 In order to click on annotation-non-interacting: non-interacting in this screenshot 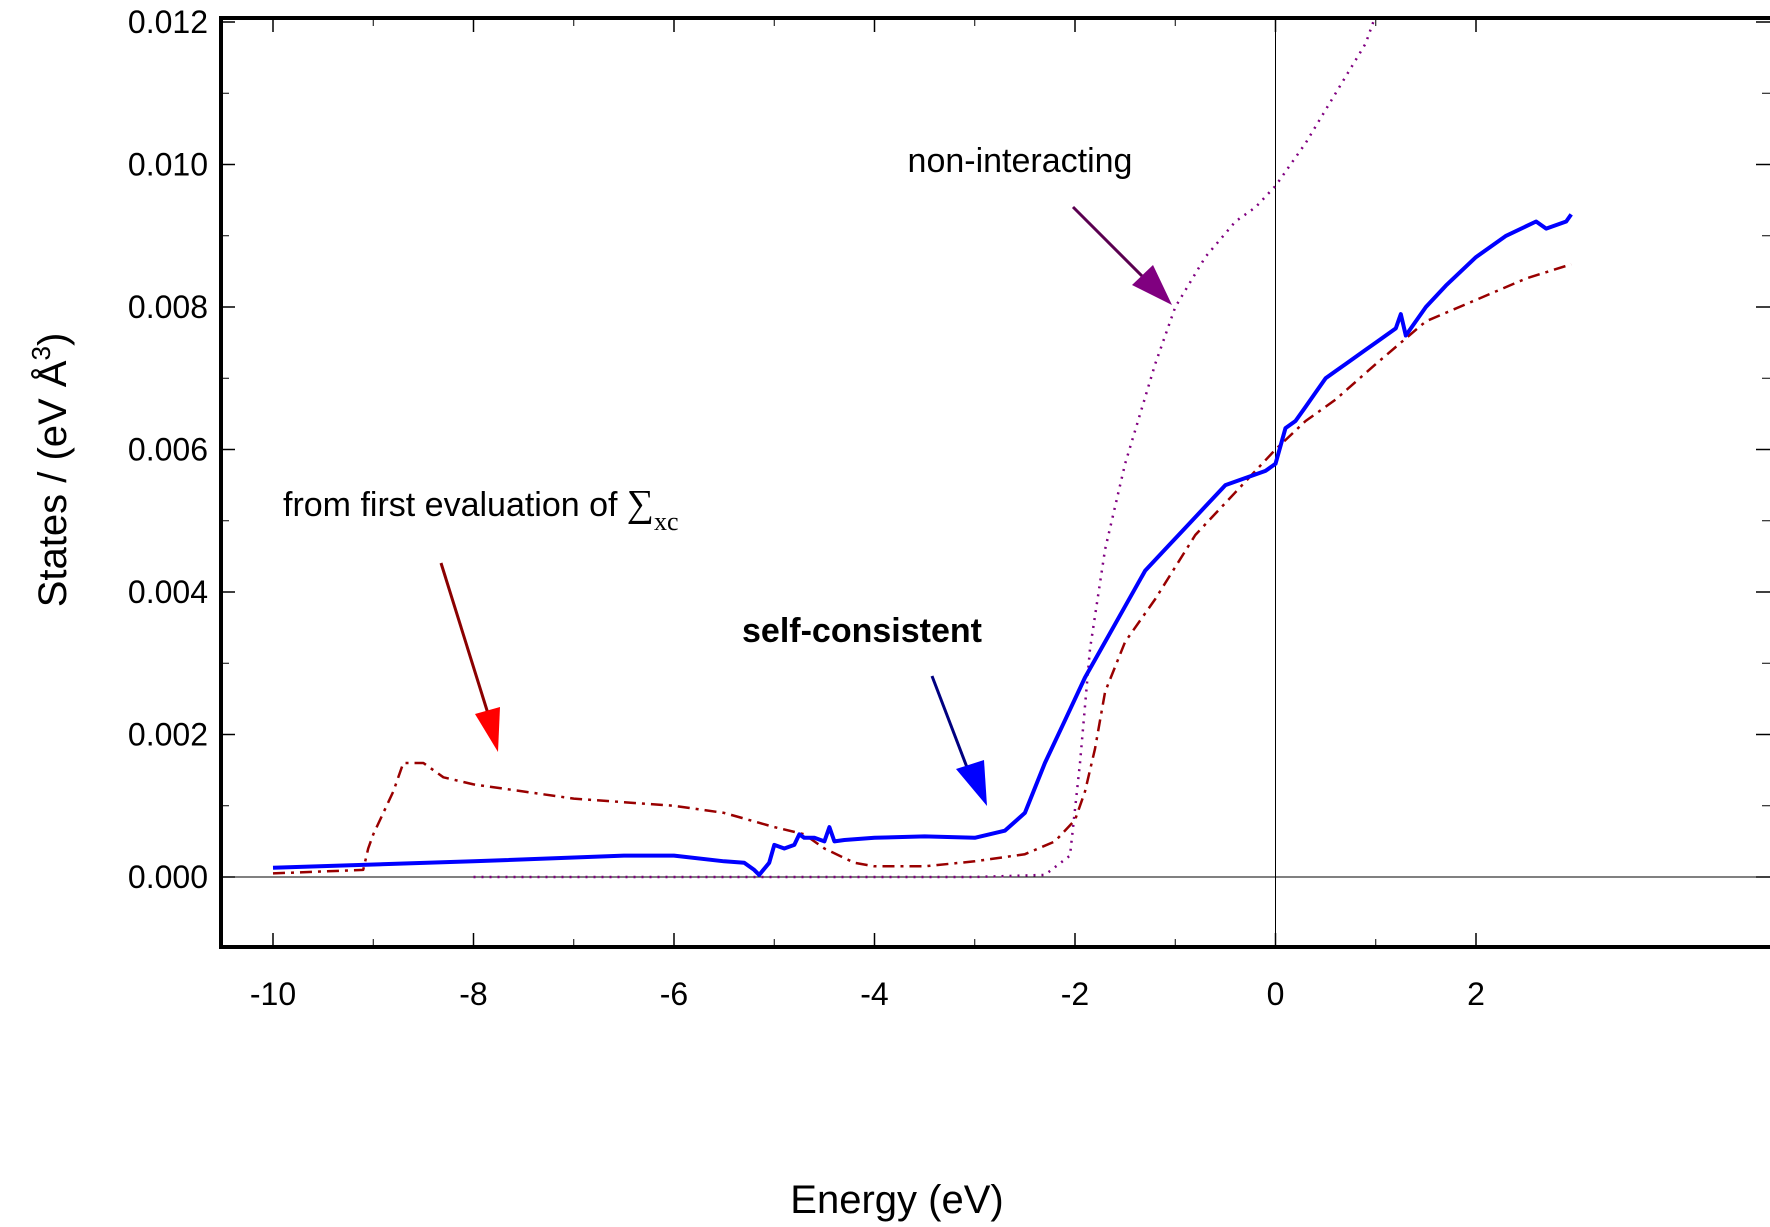, I will do `click(1020, 161)`.